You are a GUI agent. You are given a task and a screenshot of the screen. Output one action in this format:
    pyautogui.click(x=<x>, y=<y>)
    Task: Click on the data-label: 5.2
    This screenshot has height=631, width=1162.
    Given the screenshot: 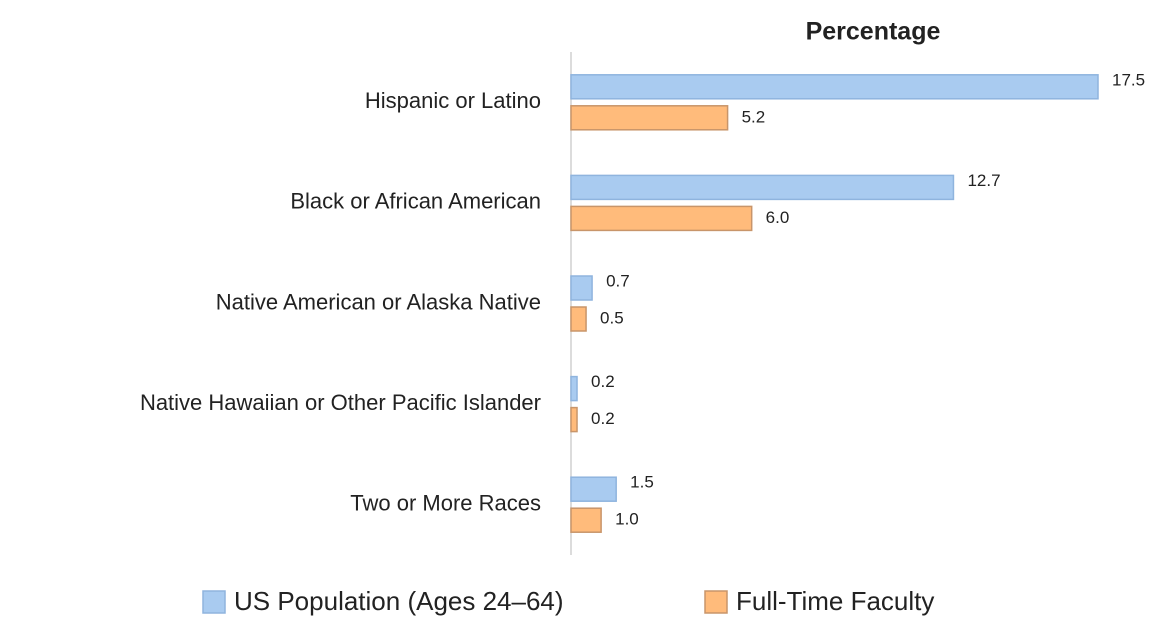 What is the action you would take?
    pyautogui.click(x=754, y=116)
    